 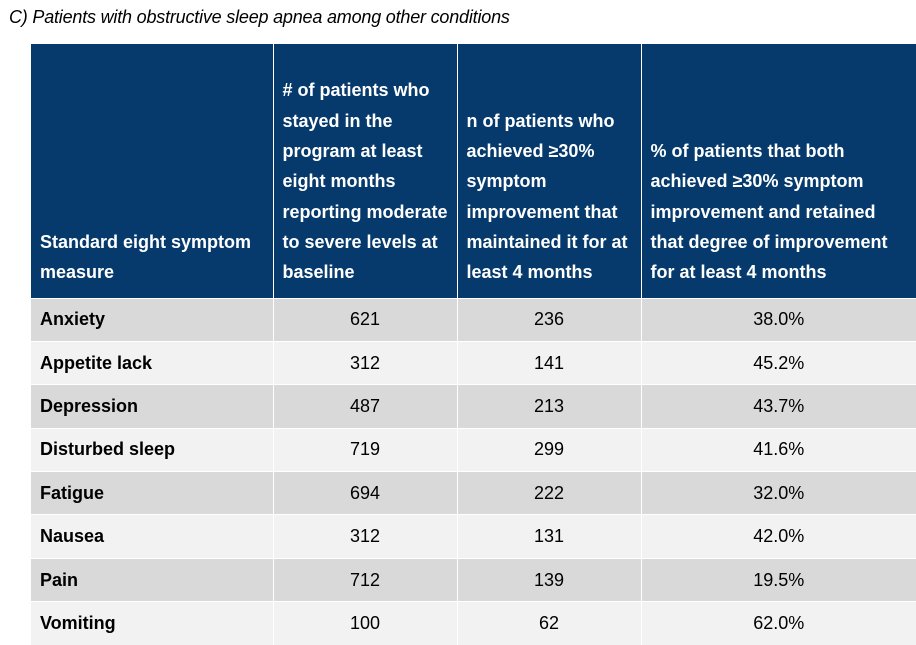 What do you see at coordinates (152, 493) in the screenshot?
I see `cell-measure: Fatigue` at bounding box center [152, 493].